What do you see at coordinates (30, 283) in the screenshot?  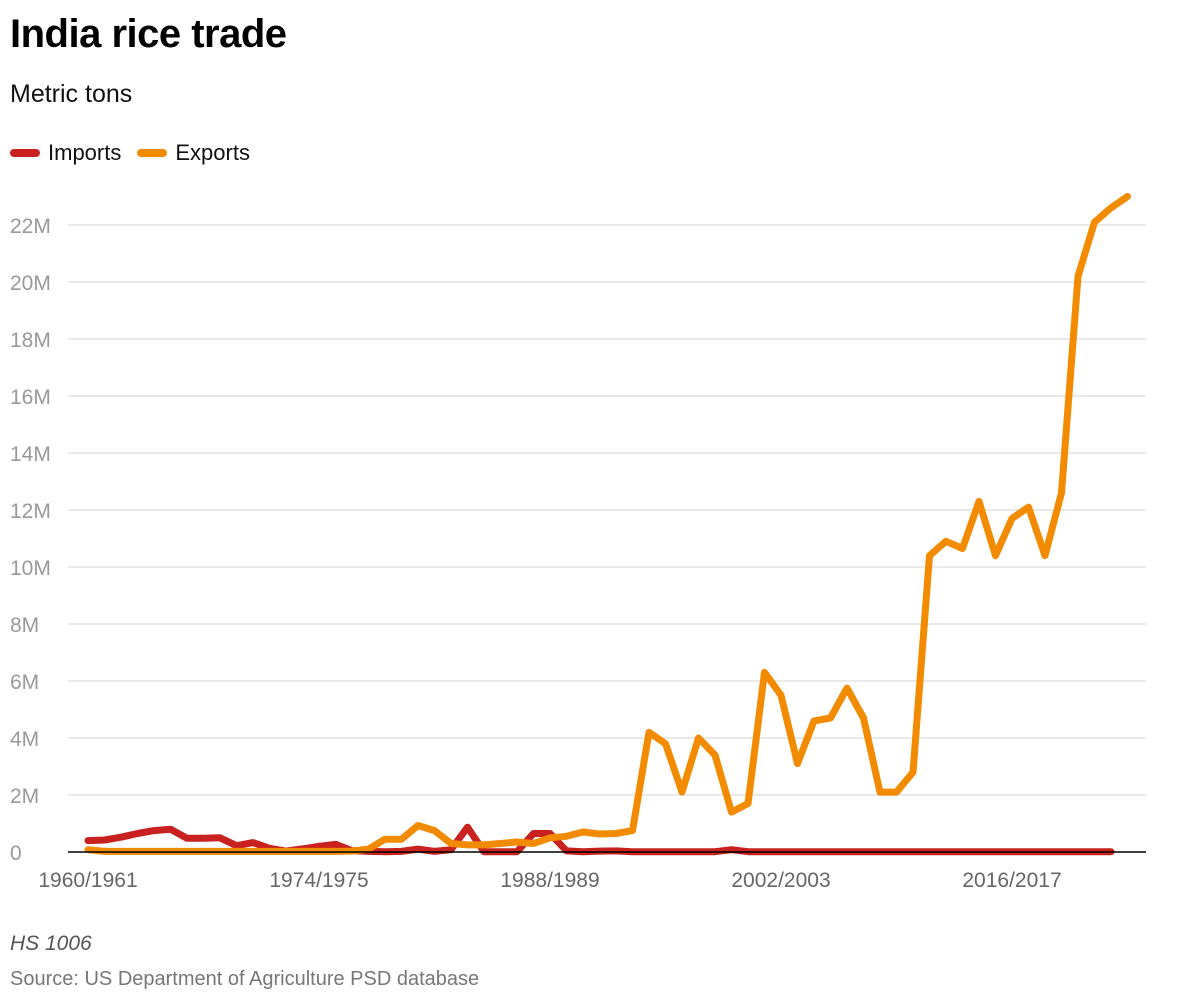 I see `y-tick-label: 20M` at bounding box center [30, 283].